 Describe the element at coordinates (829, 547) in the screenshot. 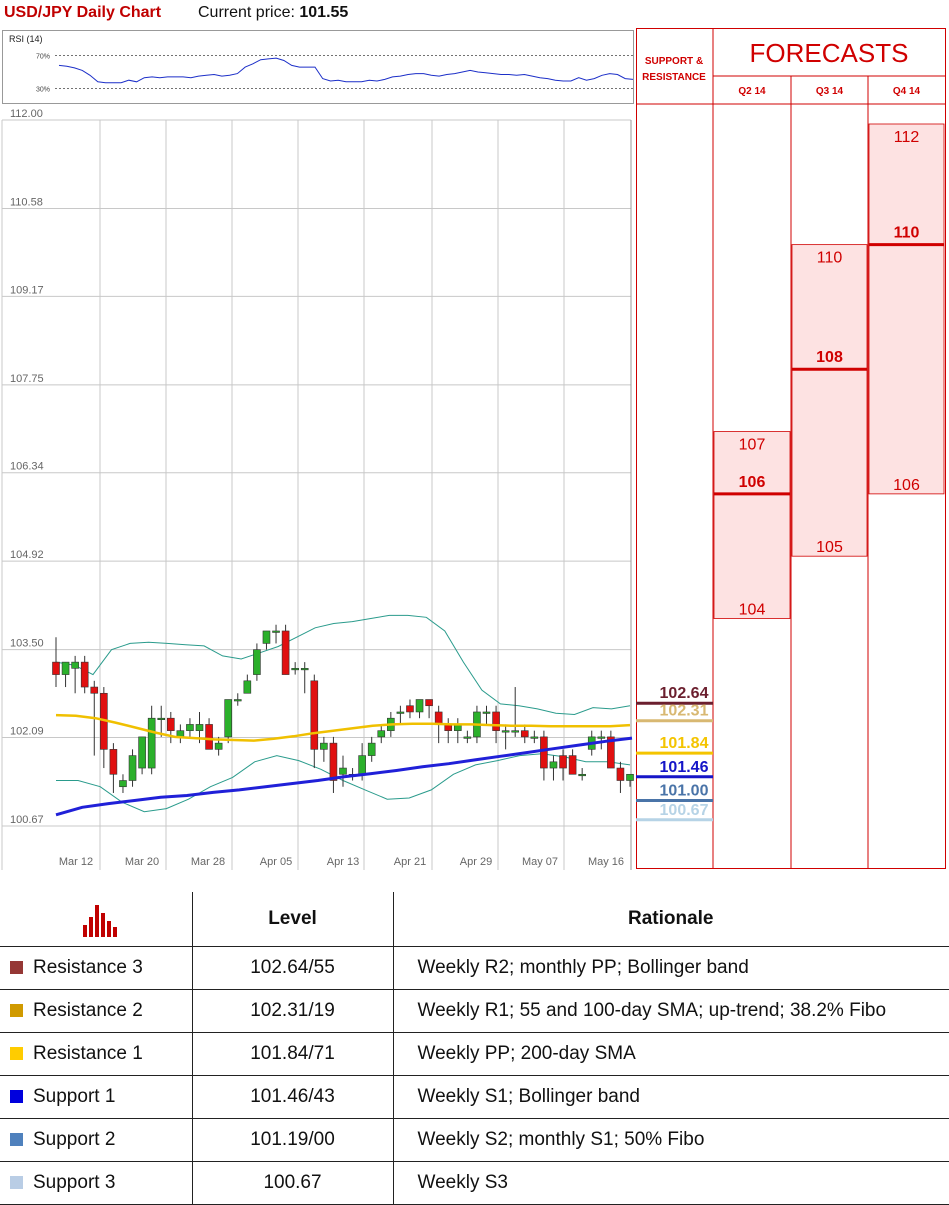

I see `forecast-low: 105` at that location.